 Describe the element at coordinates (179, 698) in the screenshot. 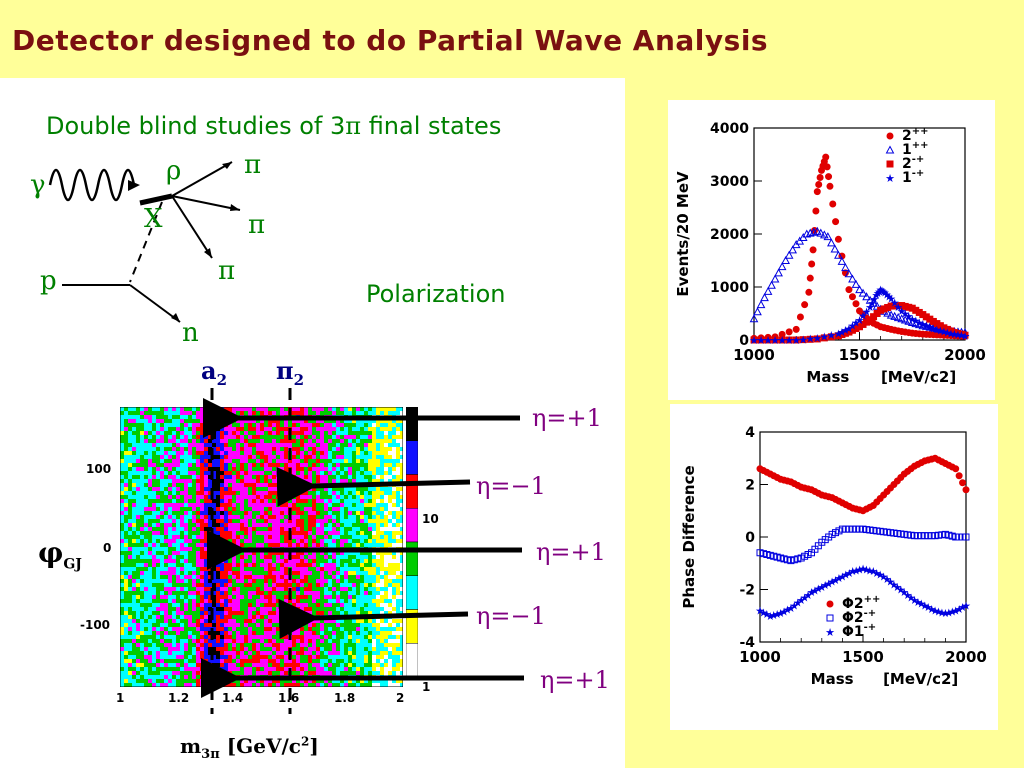

I see `x-tick-1.2: 1.2` at that location.